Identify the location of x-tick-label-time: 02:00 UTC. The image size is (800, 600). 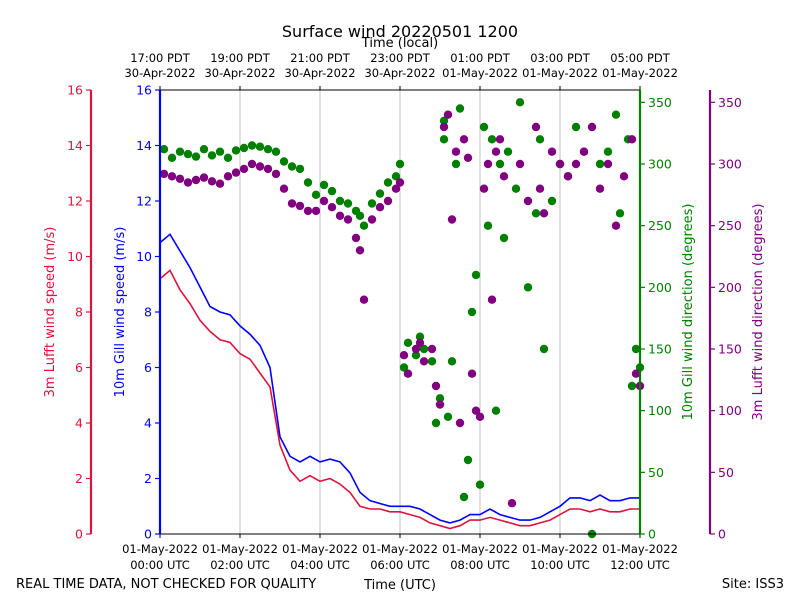
(240, 565).